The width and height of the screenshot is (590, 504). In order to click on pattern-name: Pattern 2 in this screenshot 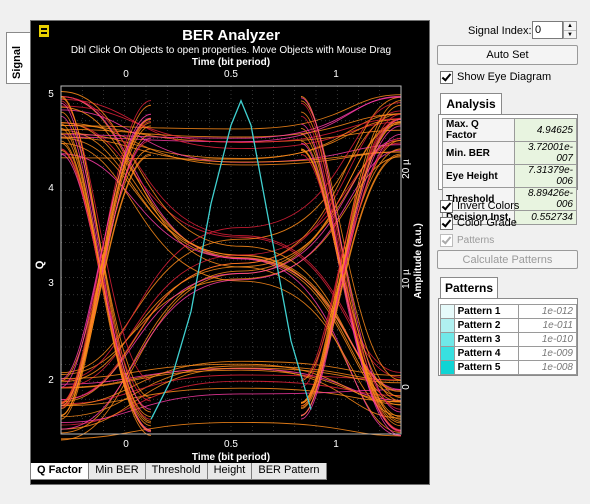, I will do `click(486, 325)`.